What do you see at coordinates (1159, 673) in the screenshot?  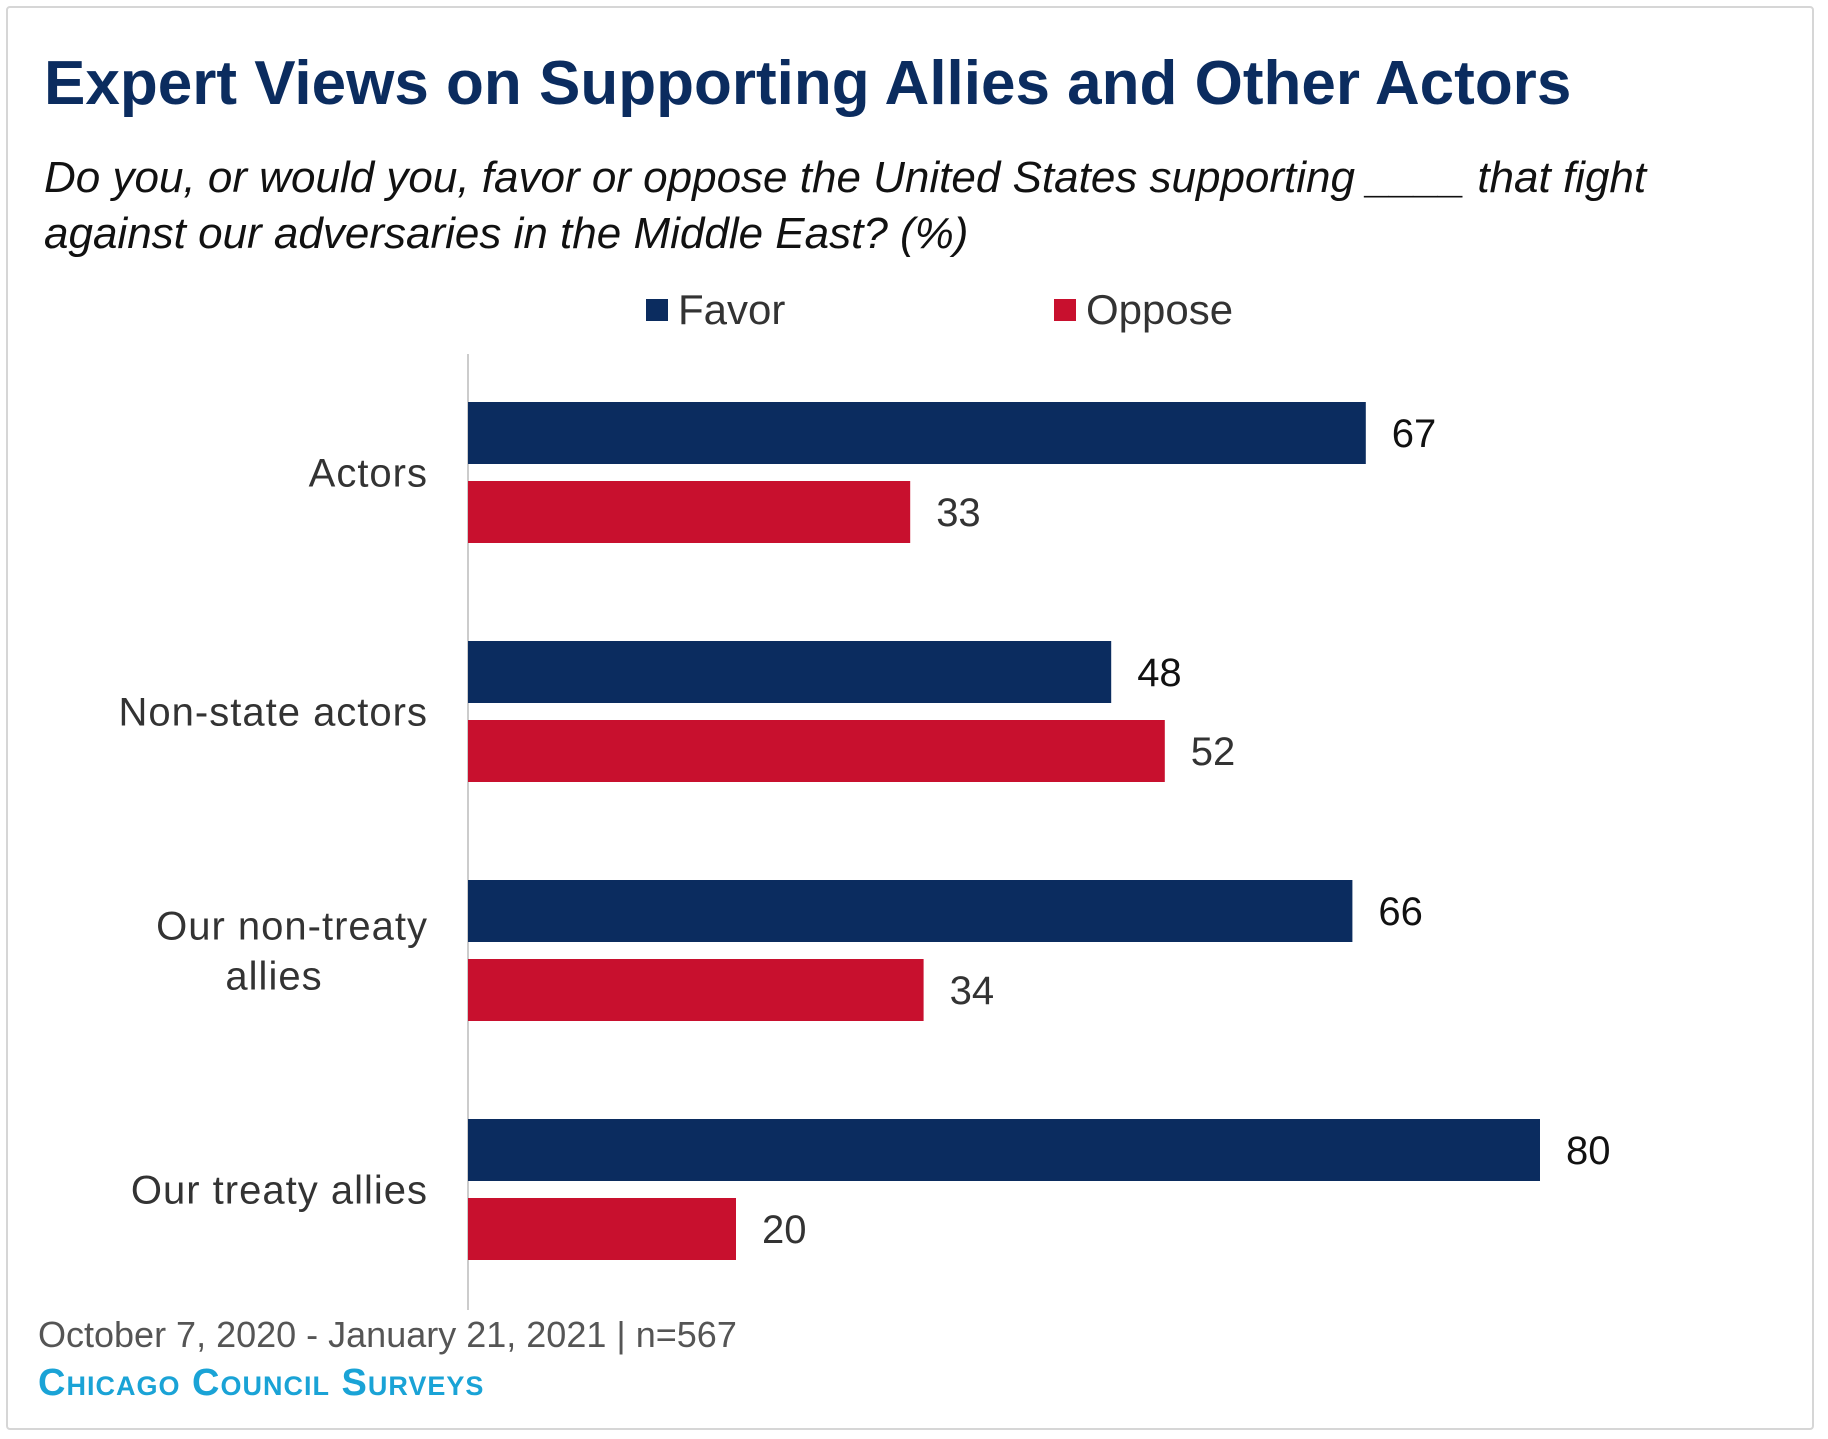 I see `data-label-favor: 48` at bounding box center [1159, 673].